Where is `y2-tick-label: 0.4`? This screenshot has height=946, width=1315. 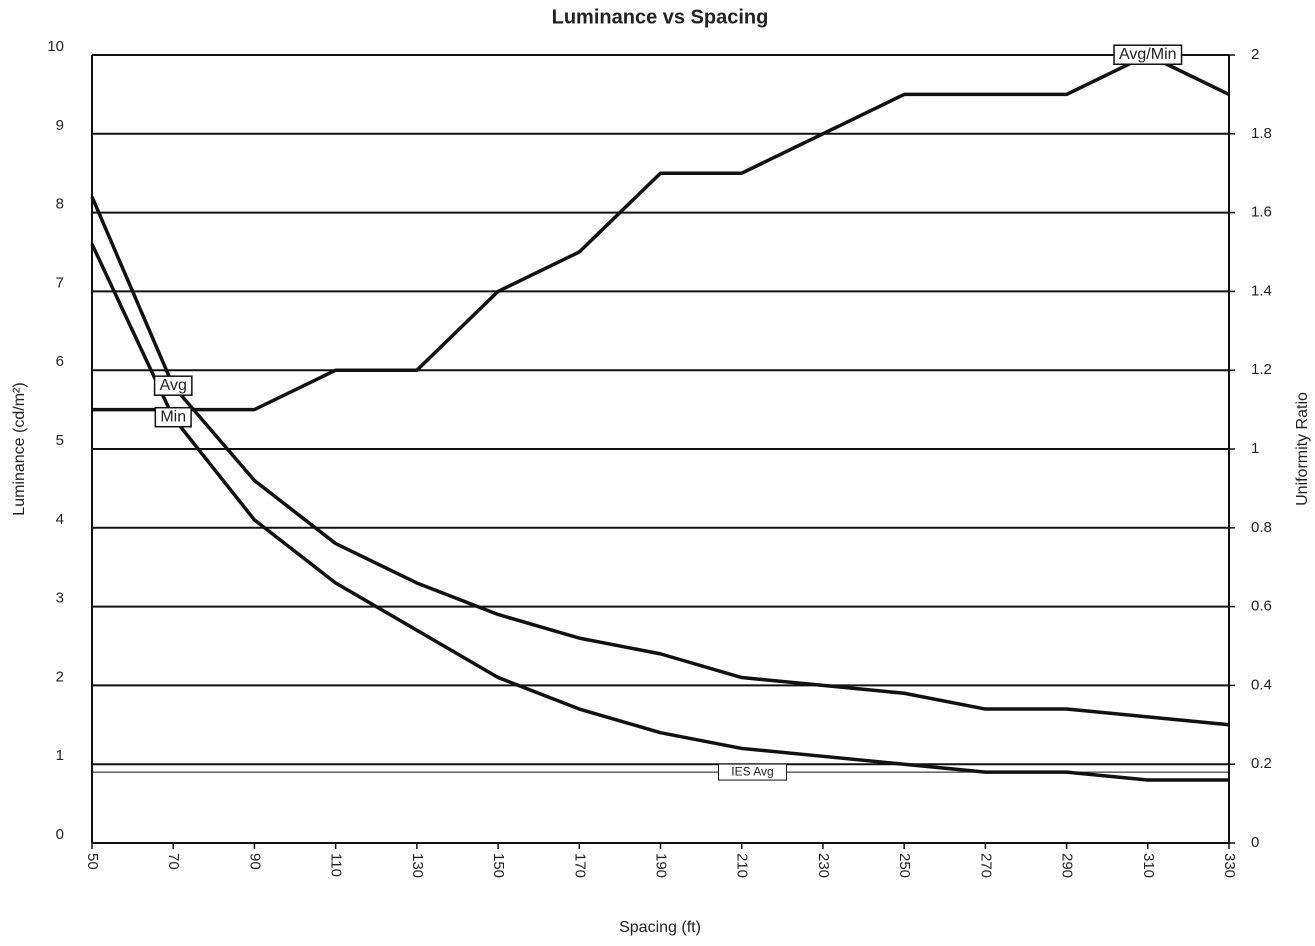 y2-tick-label: 0.4 is located at coordinates (1261, 684).